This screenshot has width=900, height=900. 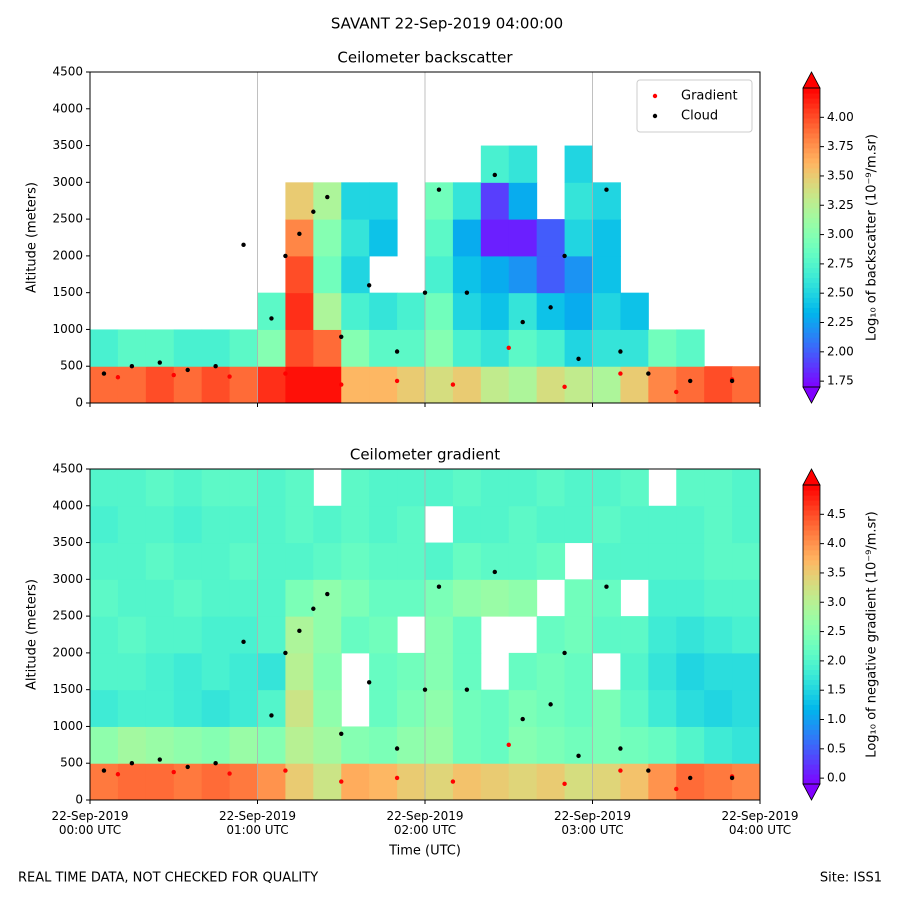 What do you see at coordinates (840, 146) in the screenshot?
I see `colorbar-tick-label: 3.75` at bounding box center [840, 146].